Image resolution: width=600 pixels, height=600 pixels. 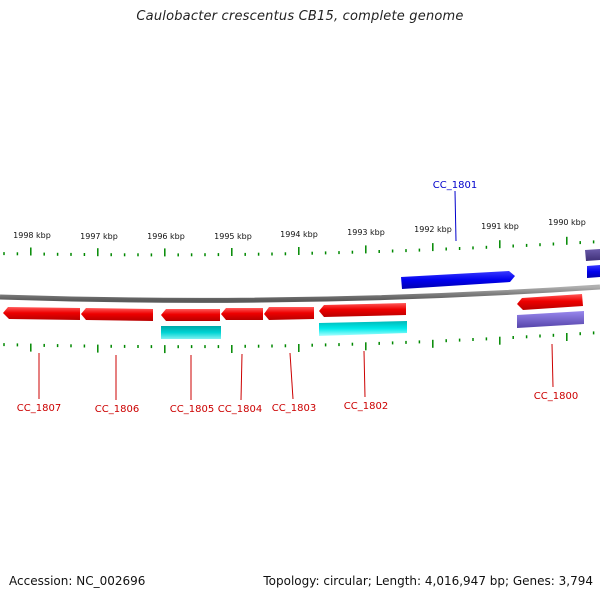 What do you see at coordinates (41, 313) in the screenshot?
I see `gene-cc-1807-reverse-arrow` at bounding box center [41, 313].